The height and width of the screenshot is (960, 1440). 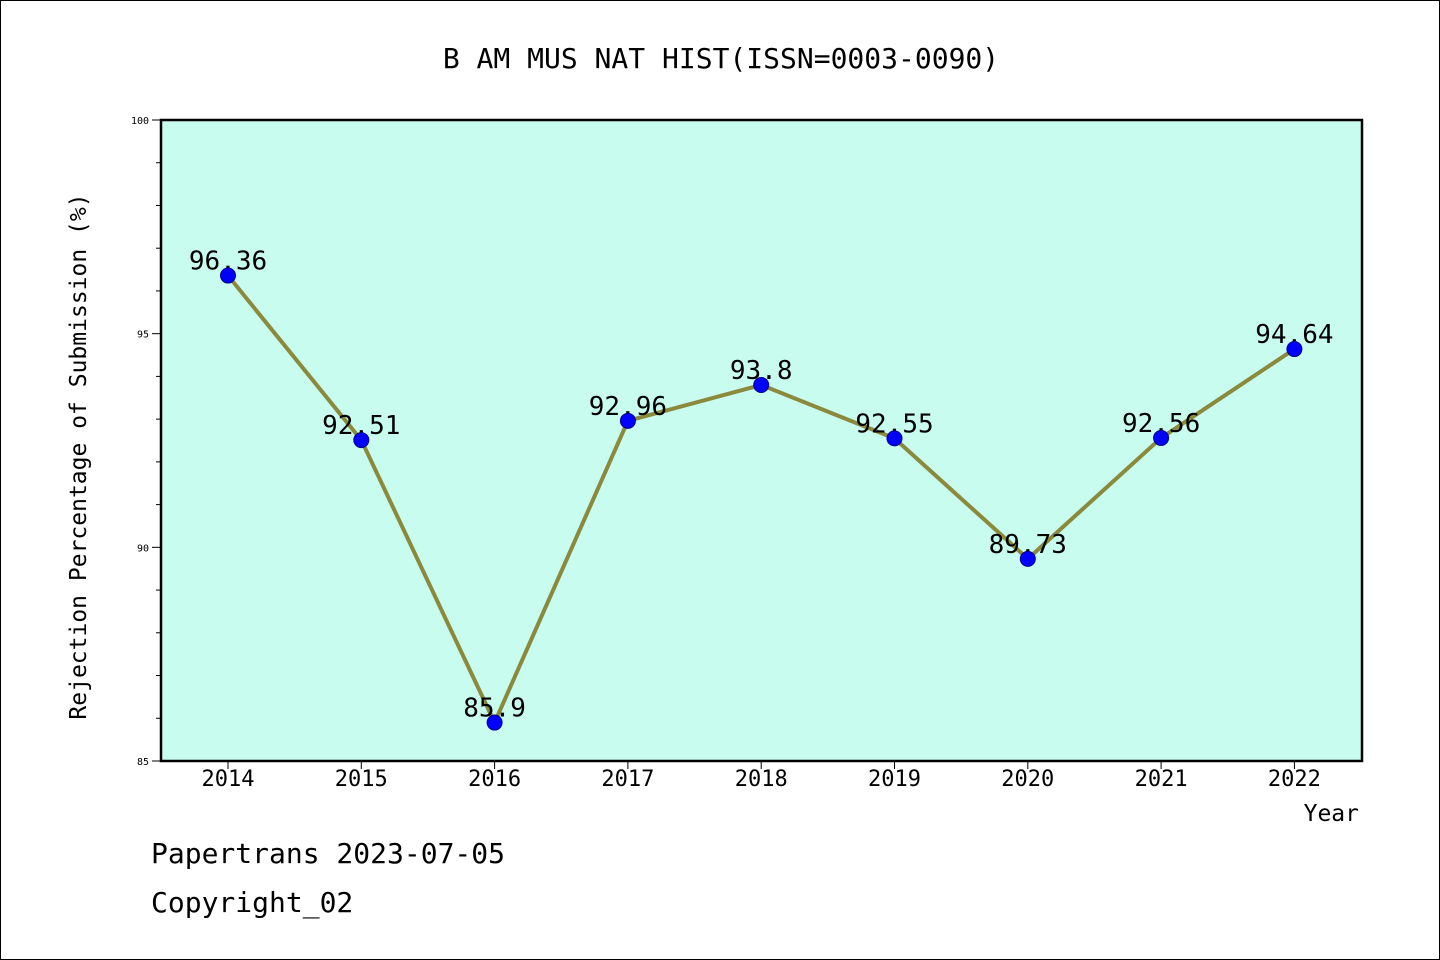 I want to click on y-tick-label: 90, so click(x=143, y=548).